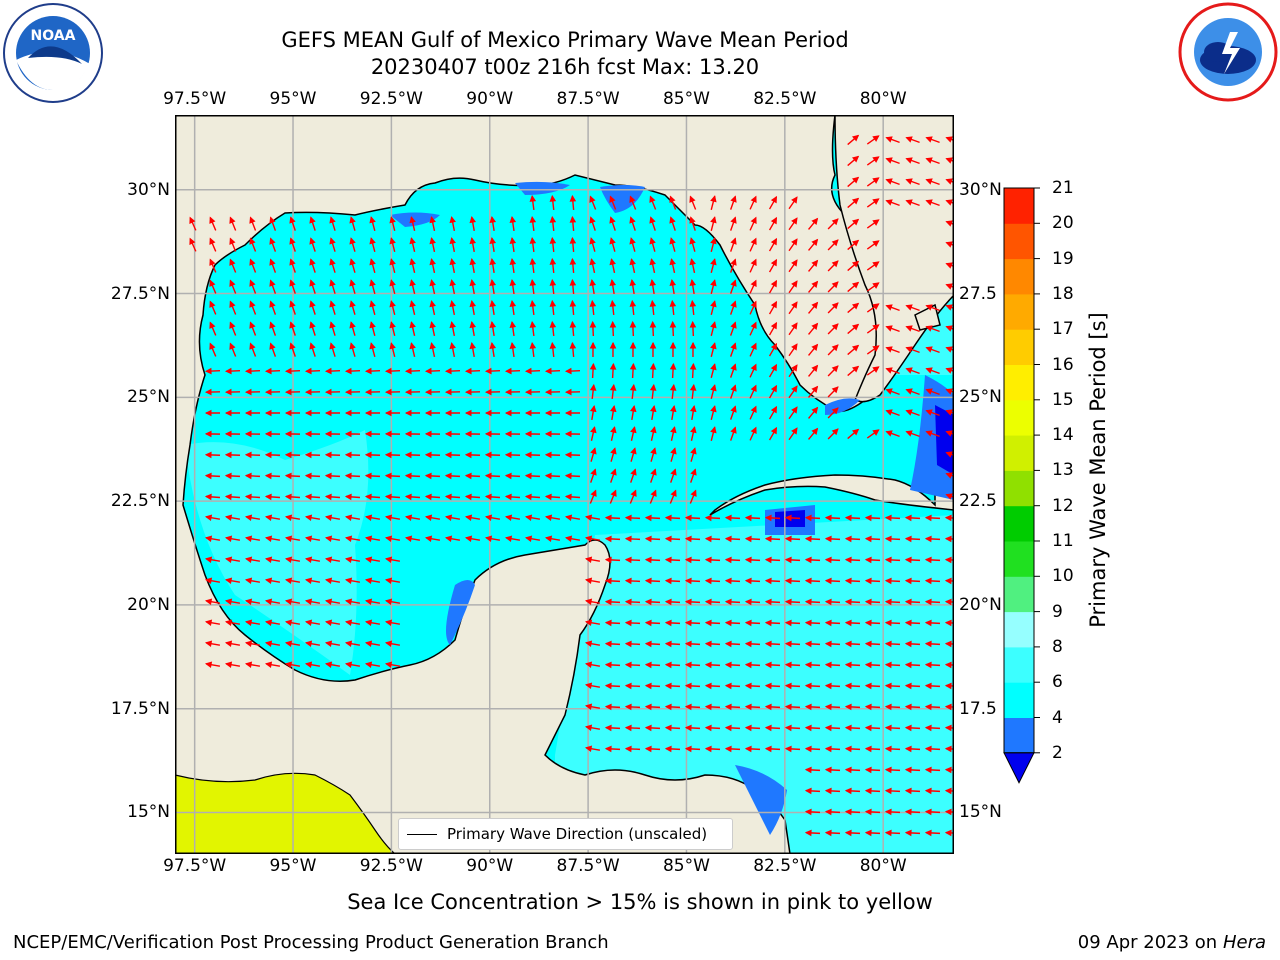 This screenshot has height=960, width=1280. What do you see at coordinates (785, 99) in the screenshot?
I see `top-tick-label: 82.5°W` at bounding box center [785, 99].